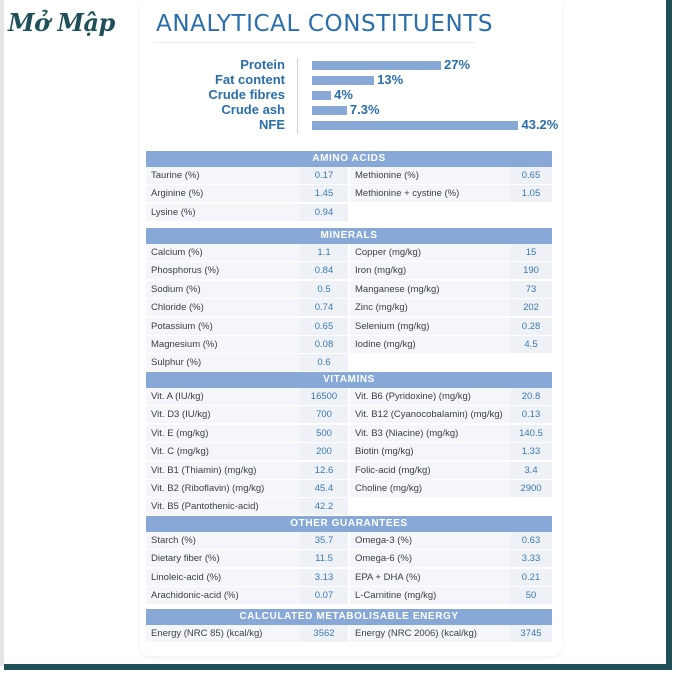  Describe the element at coordinates (223, 363) in the screenshot. I see `nutrient-label: Sulphur (%)` at that location.